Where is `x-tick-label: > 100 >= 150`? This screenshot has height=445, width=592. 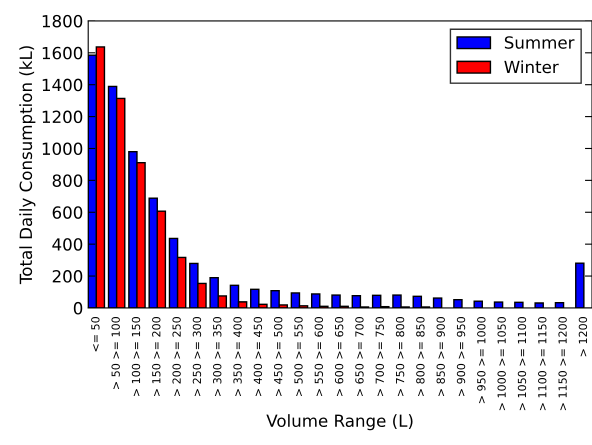 x-tick-label: > 100 >= 150 is located at coordinates (136, 356).